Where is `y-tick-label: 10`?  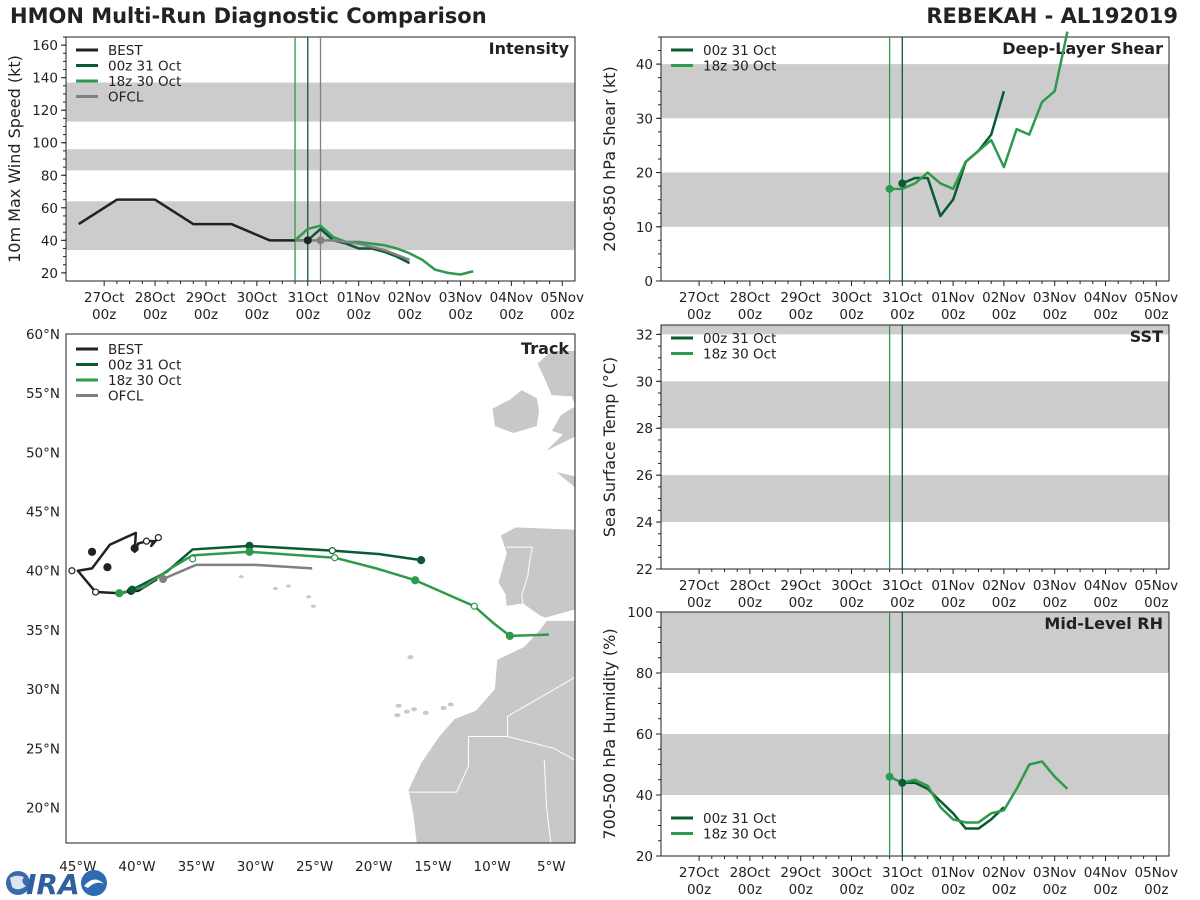 y-tick-label: 10 is located at coordinates (644, 228).